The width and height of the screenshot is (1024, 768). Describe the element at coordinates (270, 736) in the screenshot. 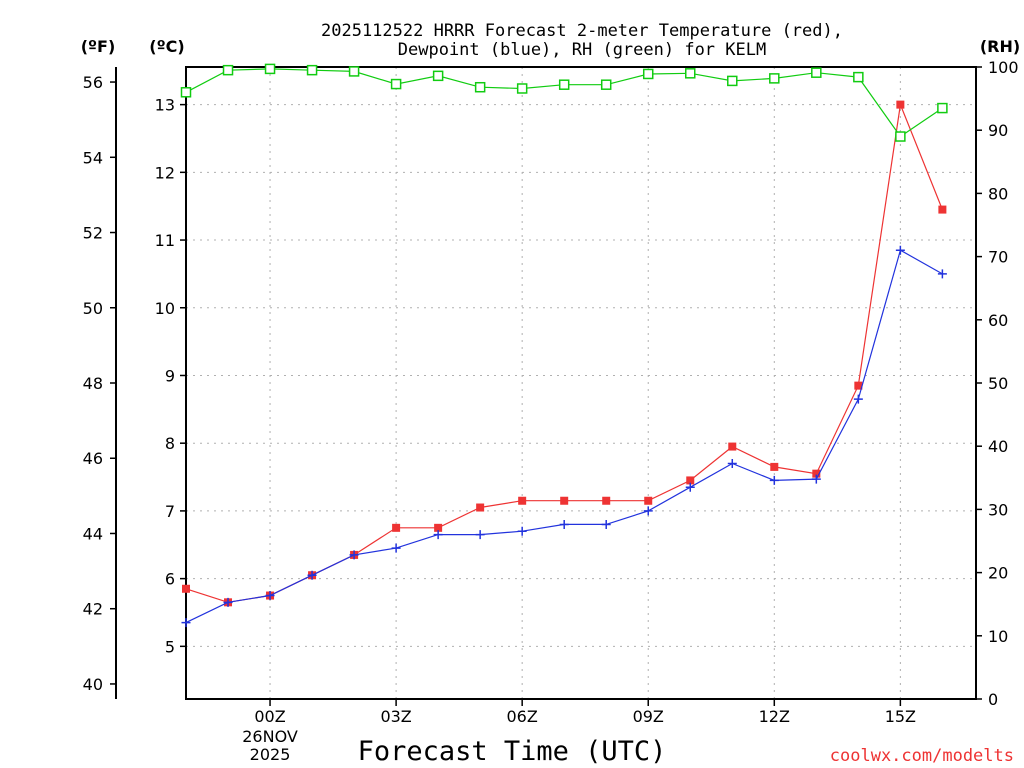

I see `date-label: 26NOV` at that location.